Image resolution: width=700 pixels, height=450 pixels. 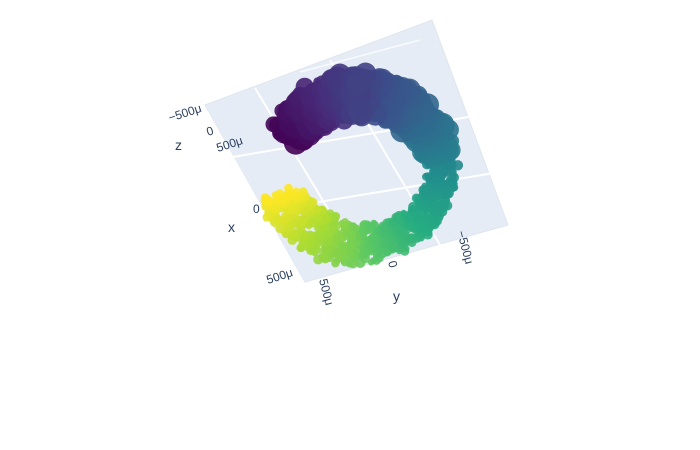 I want to click on x-tick-label: 0, so click(x=256, y=209).